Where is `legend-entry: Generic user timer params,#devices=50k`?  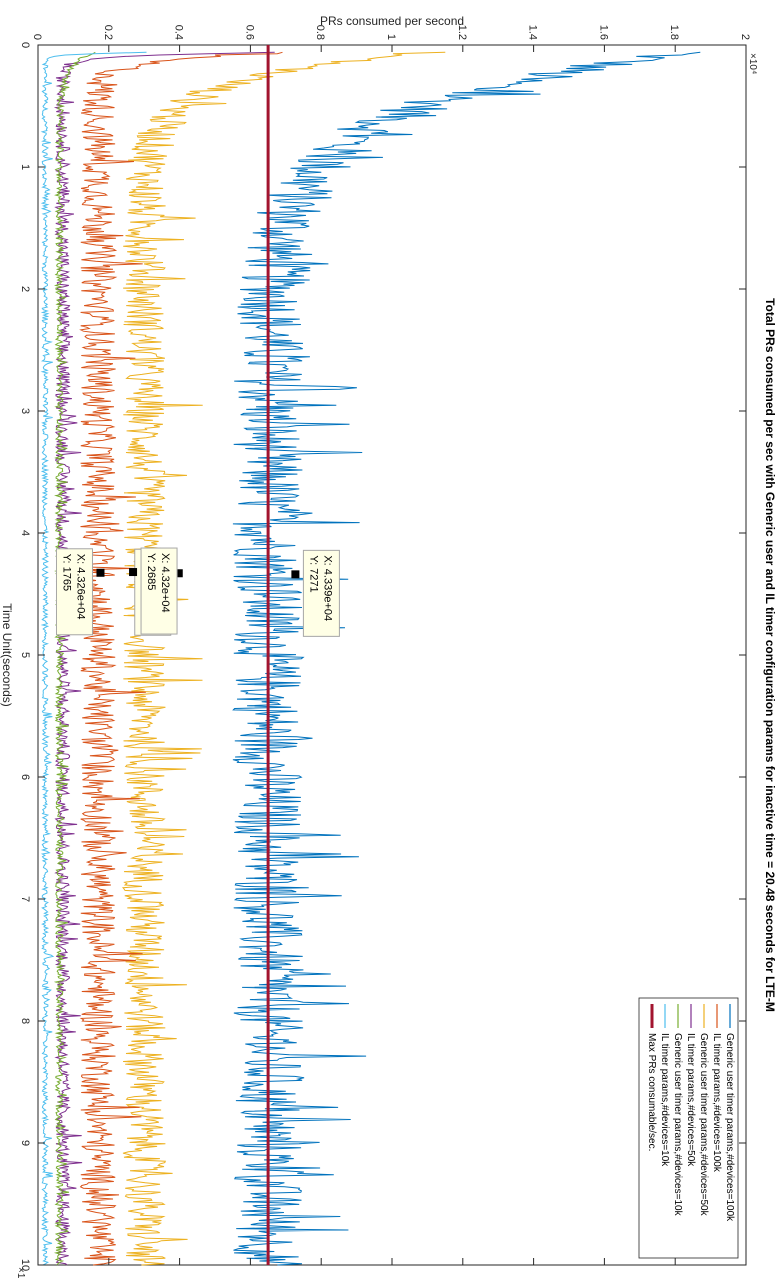 legend-entry: Generic user timer params,#devices=50k is located at coordinates (703, 1125).